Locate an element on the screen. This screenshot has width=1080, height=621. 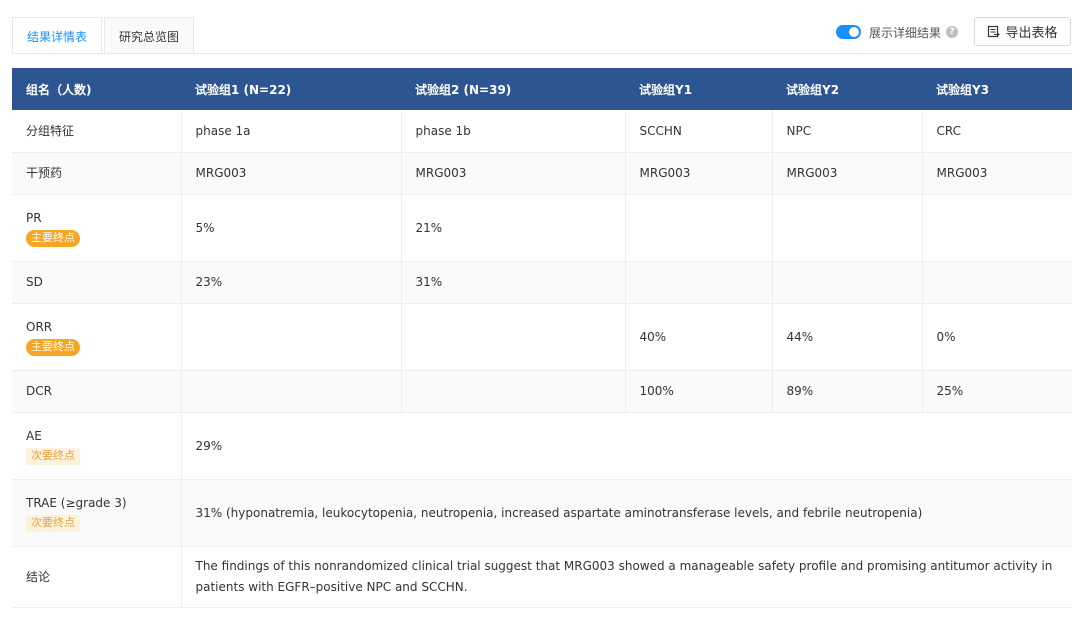
table-cell: CRC is located at coordinates (996, 131).